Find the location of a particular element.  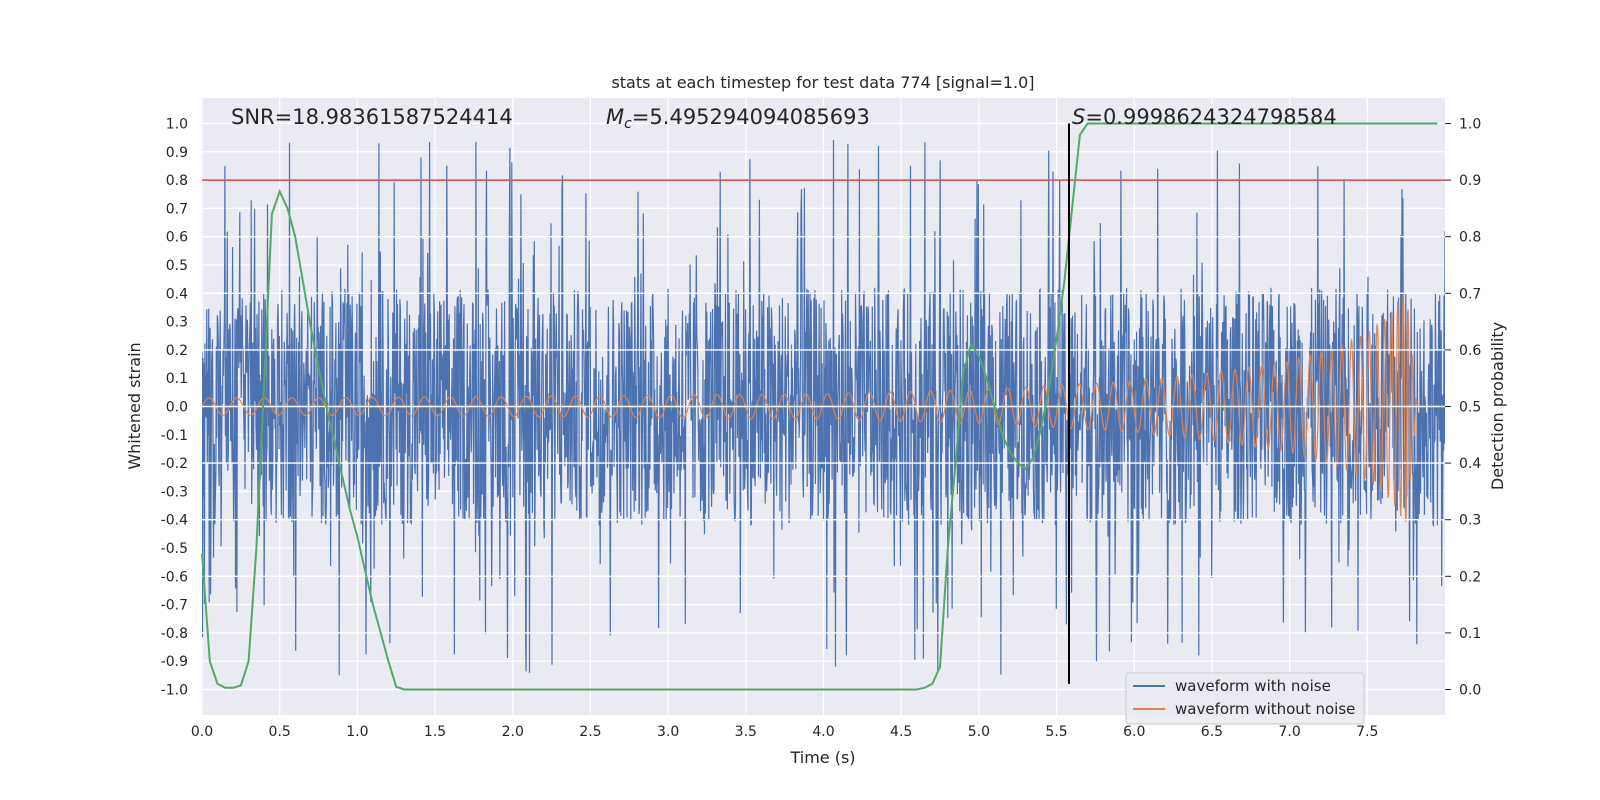

y-tick-label: -0.2 is located at coordinates (174, 464).